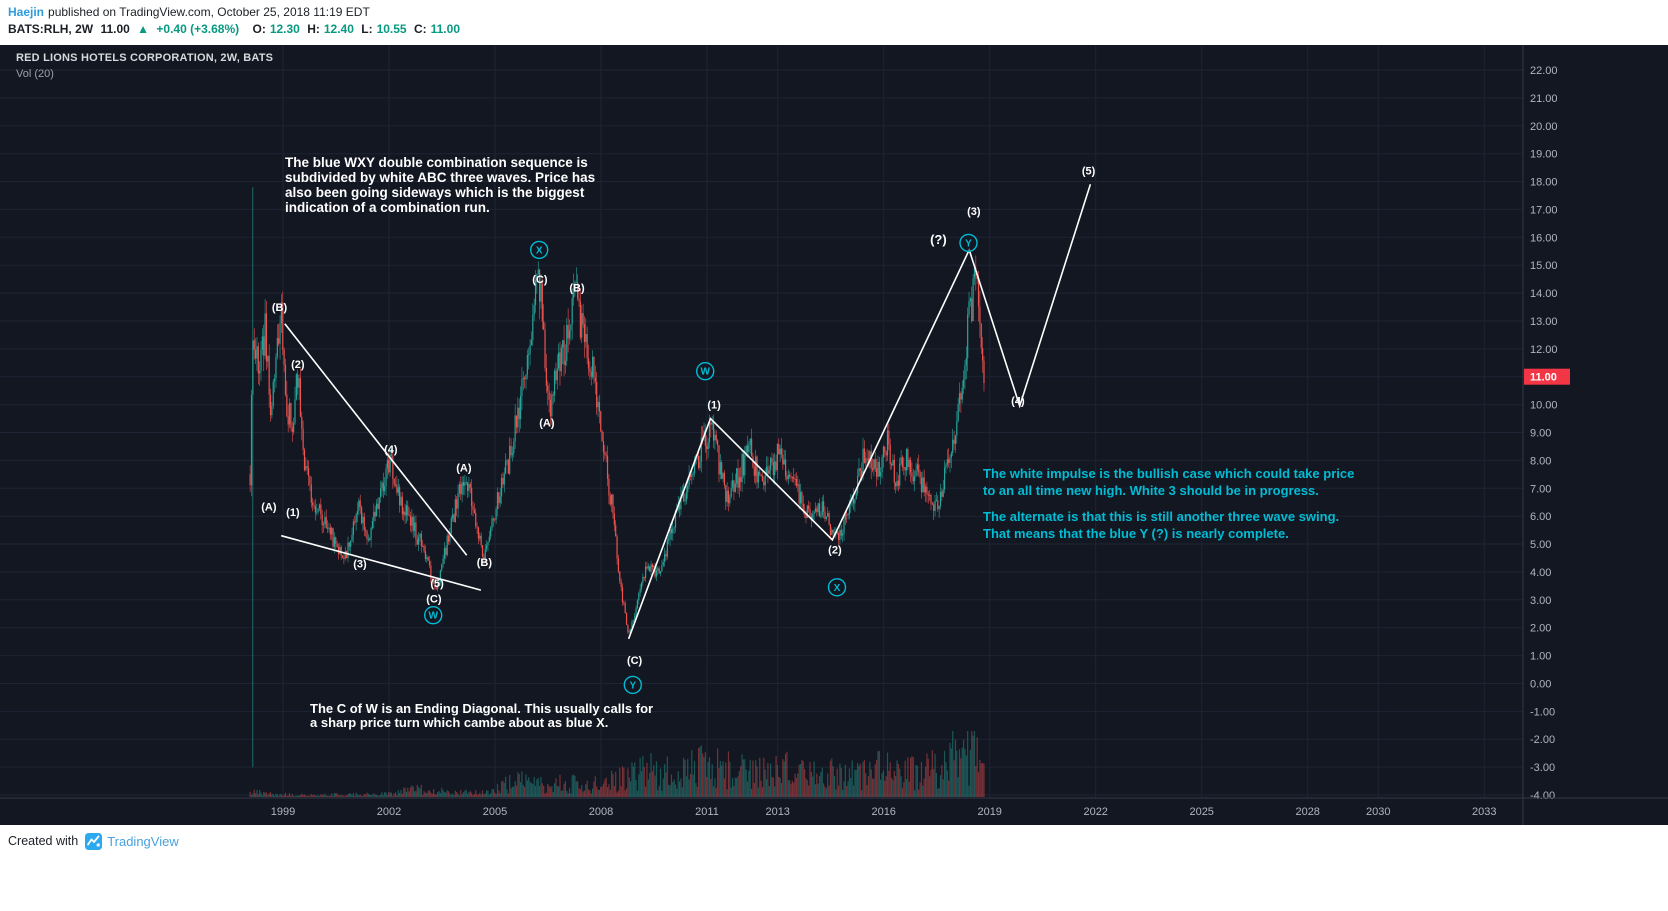 This screenshot has height=911, width=1668. Describe the element at coordinates (1544, 127) in the screenshot. I see `price-tick-label: 20.00` at that location.